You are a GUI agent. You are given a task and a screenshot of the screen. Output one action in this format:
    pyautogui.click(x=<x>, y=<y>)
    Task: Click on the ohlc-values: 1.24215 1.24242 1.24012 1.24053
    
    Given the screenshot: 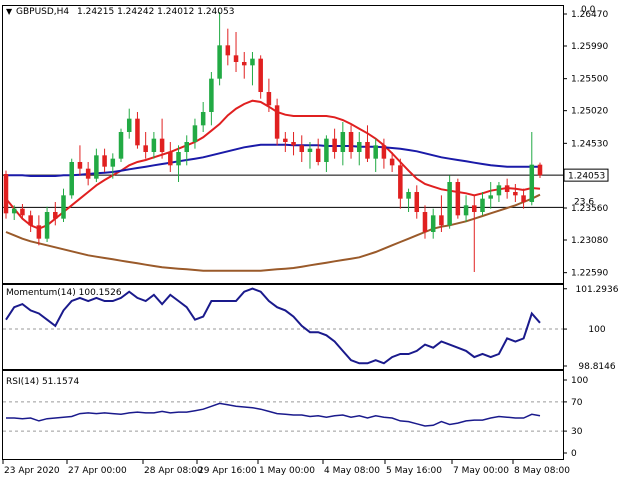 What is the action you would take?
    pyautogui.click(x=155, y=12)
    